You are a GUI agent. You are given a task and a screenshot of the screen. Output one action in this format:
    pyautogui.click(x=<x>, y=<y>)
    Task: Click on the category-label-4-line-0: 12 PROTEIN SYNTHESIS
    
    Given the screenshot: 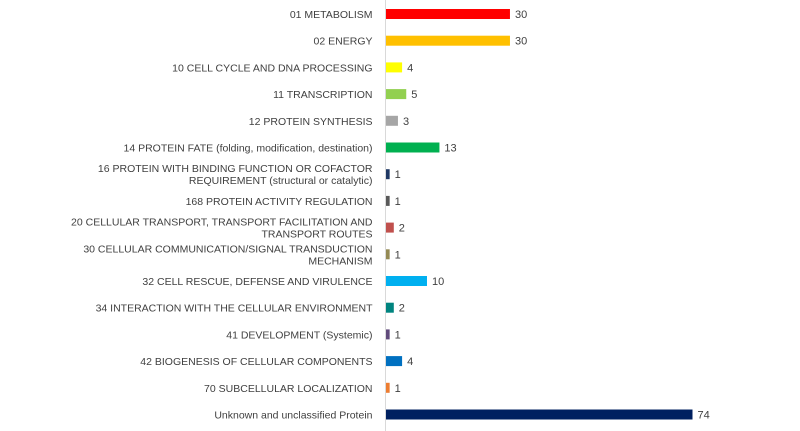 What is the action you would take?
    pyautogui.click(x=311, y=122)
    